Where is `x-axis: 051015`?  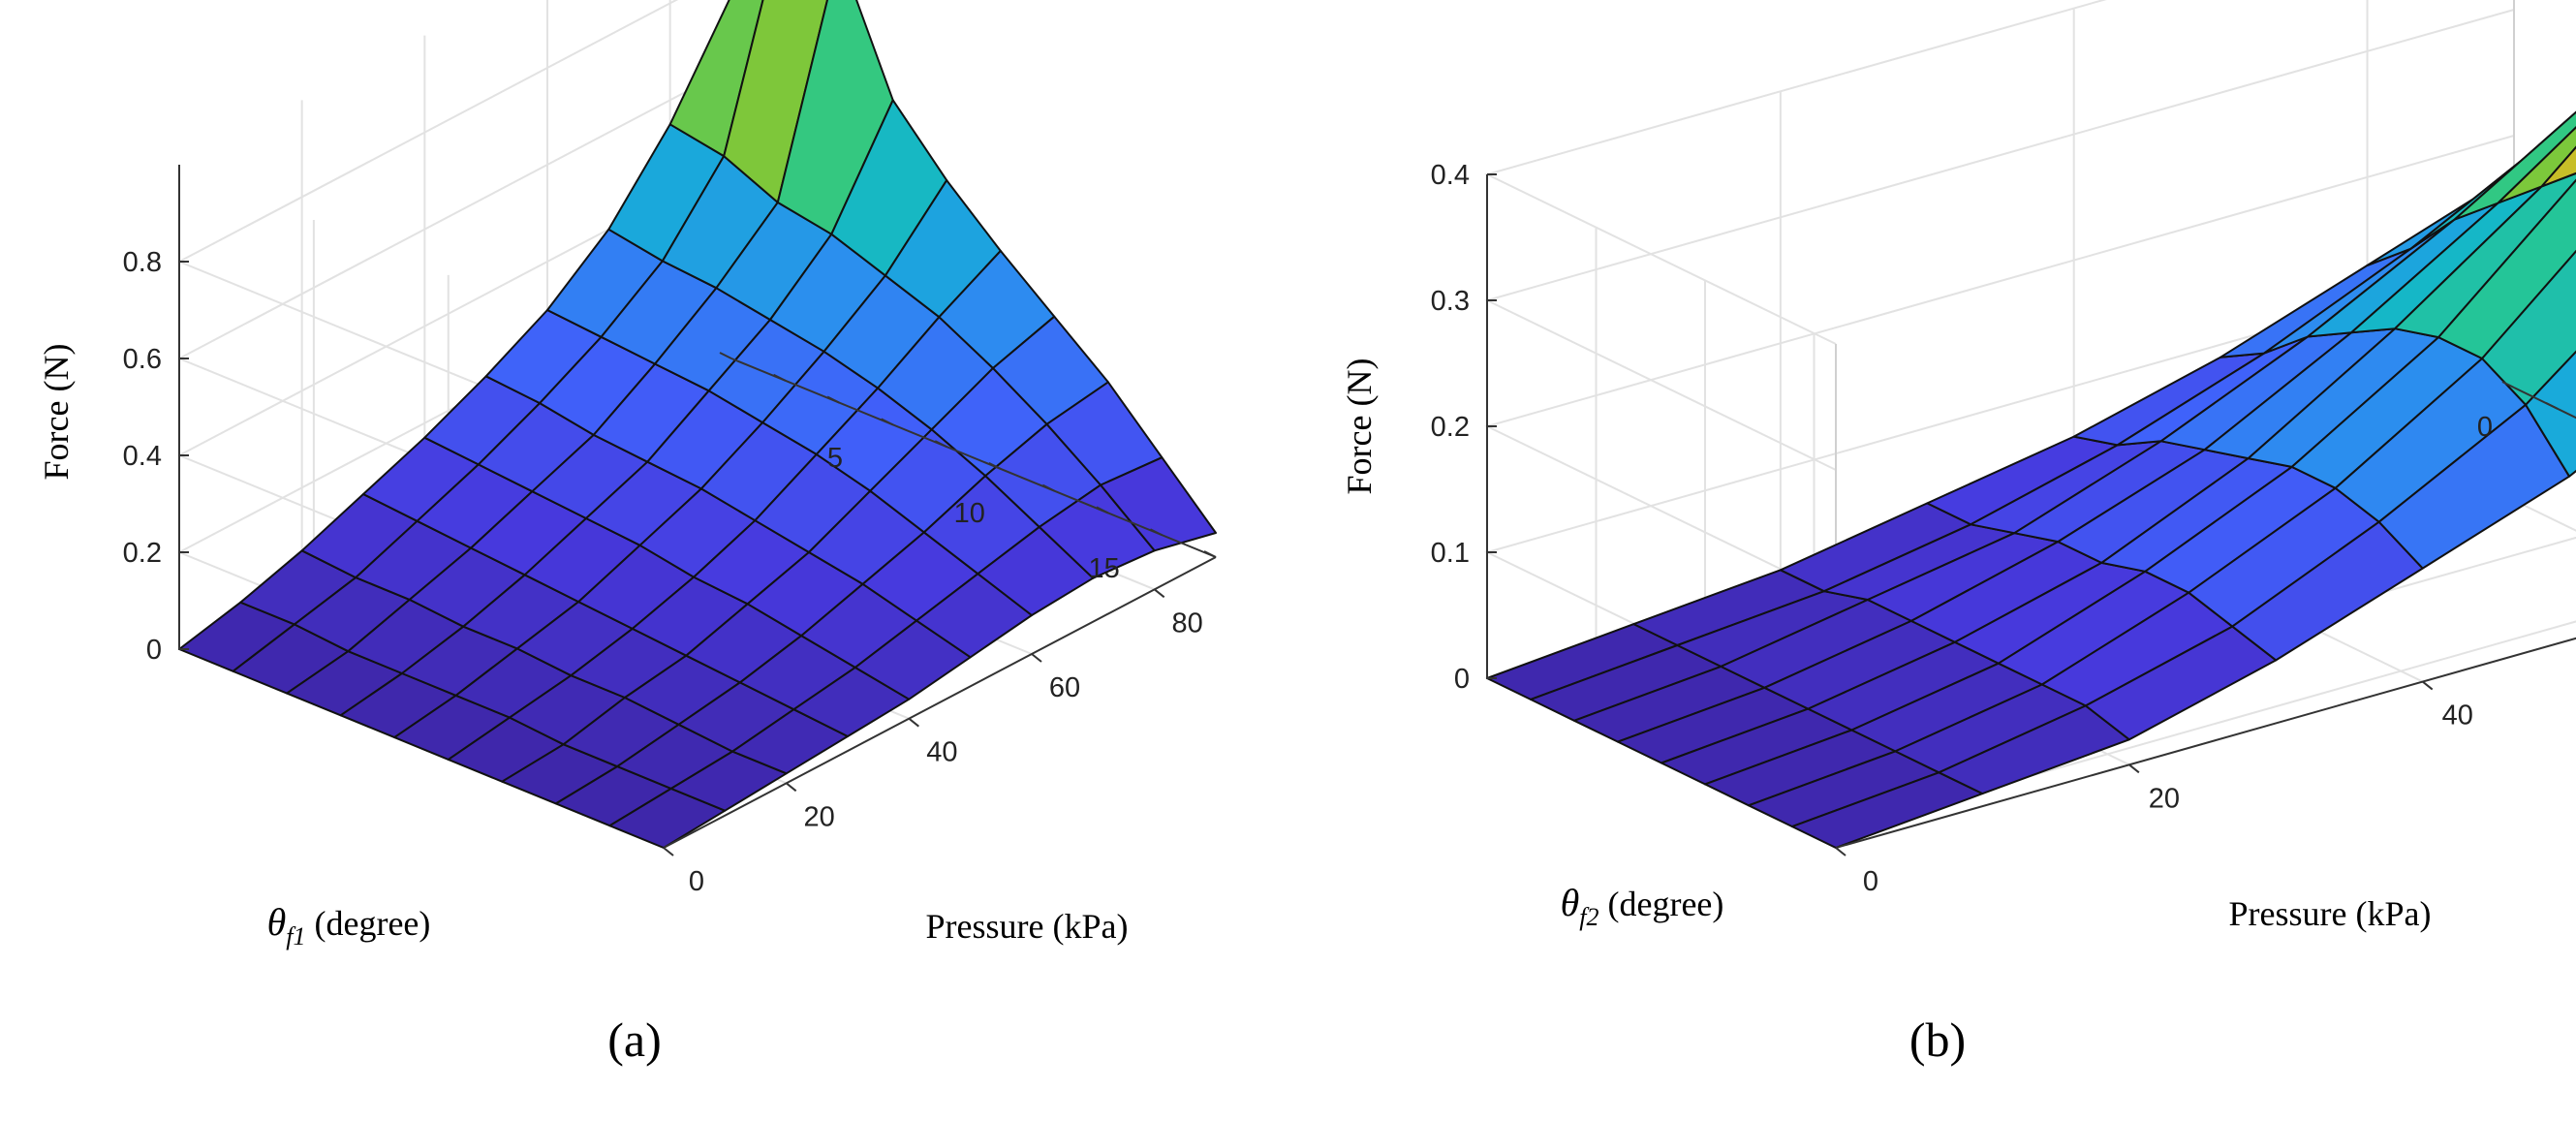 x-axis: 051015 is located at coordinates (2526, 412).